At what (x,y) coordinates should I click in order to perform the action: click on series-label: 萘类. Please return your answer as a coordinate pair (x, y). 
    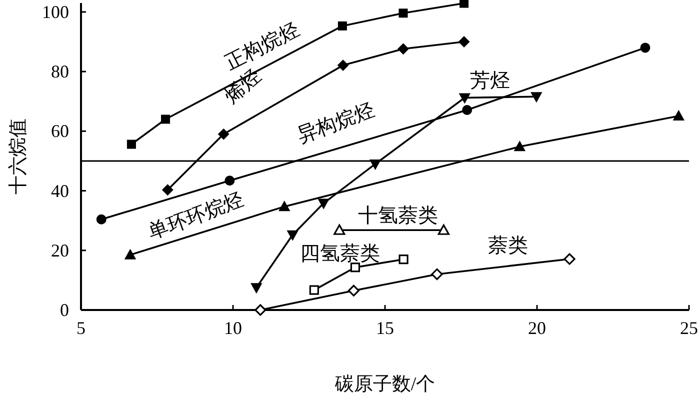
    Looking at the image, I should click on (508, 246).